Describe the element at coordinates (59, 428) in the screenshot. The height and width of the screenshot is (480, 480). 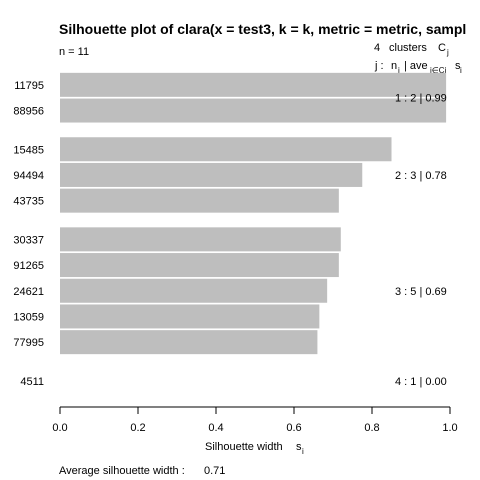
I see `x-tick-label: 0.0` at that location.